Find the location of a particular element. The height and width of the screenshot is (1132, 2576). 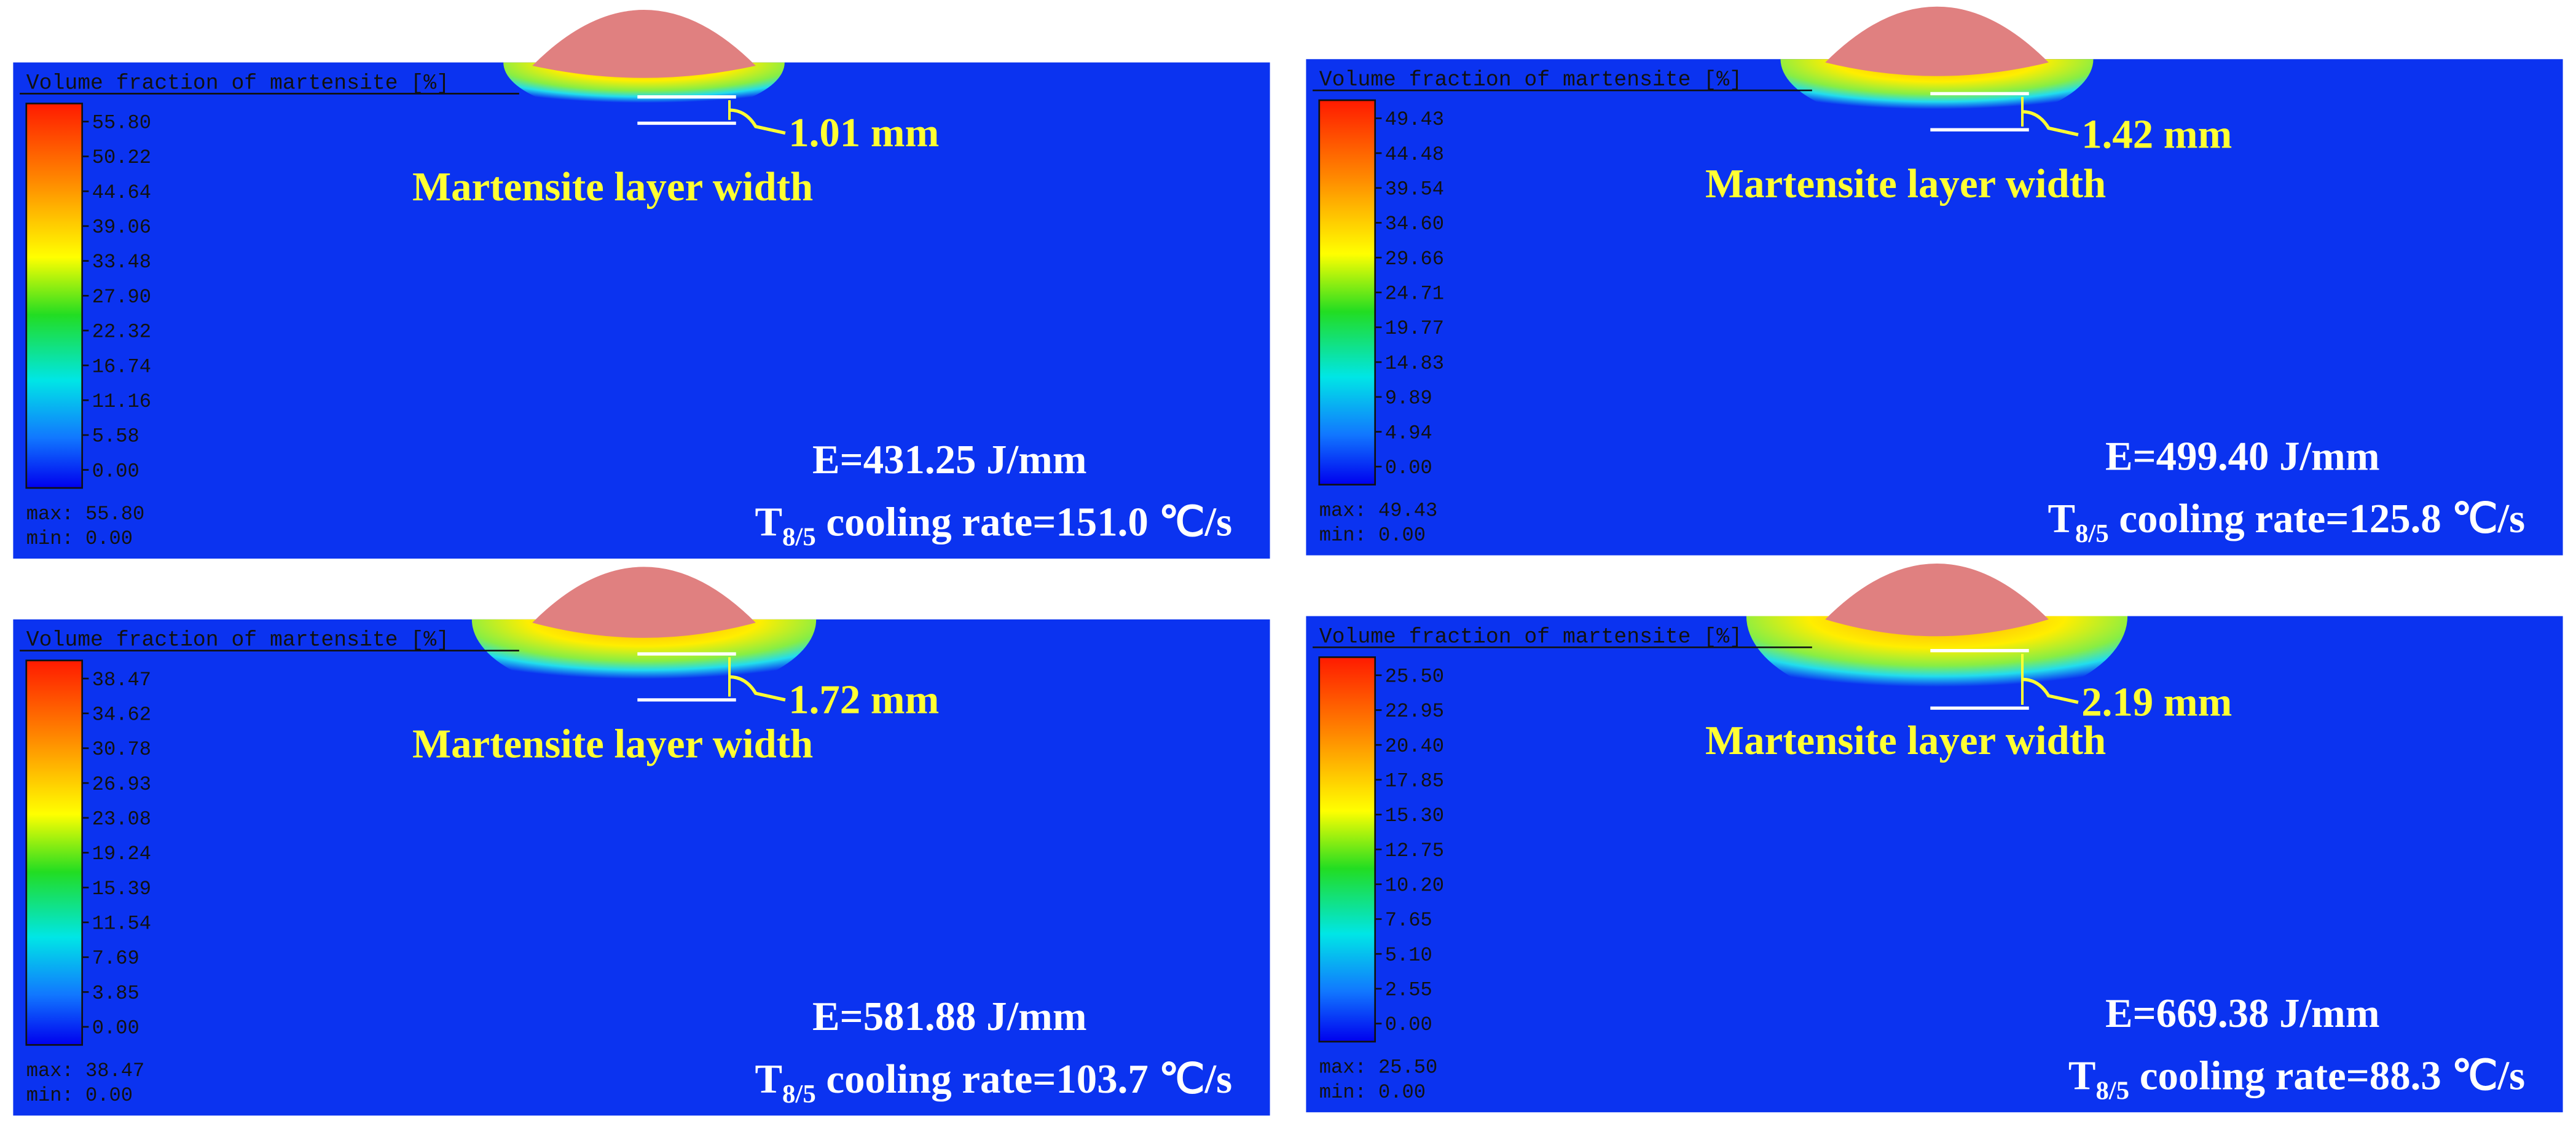

colorbar-tick-label: 39.54 is located at coordinates (1414, 189).